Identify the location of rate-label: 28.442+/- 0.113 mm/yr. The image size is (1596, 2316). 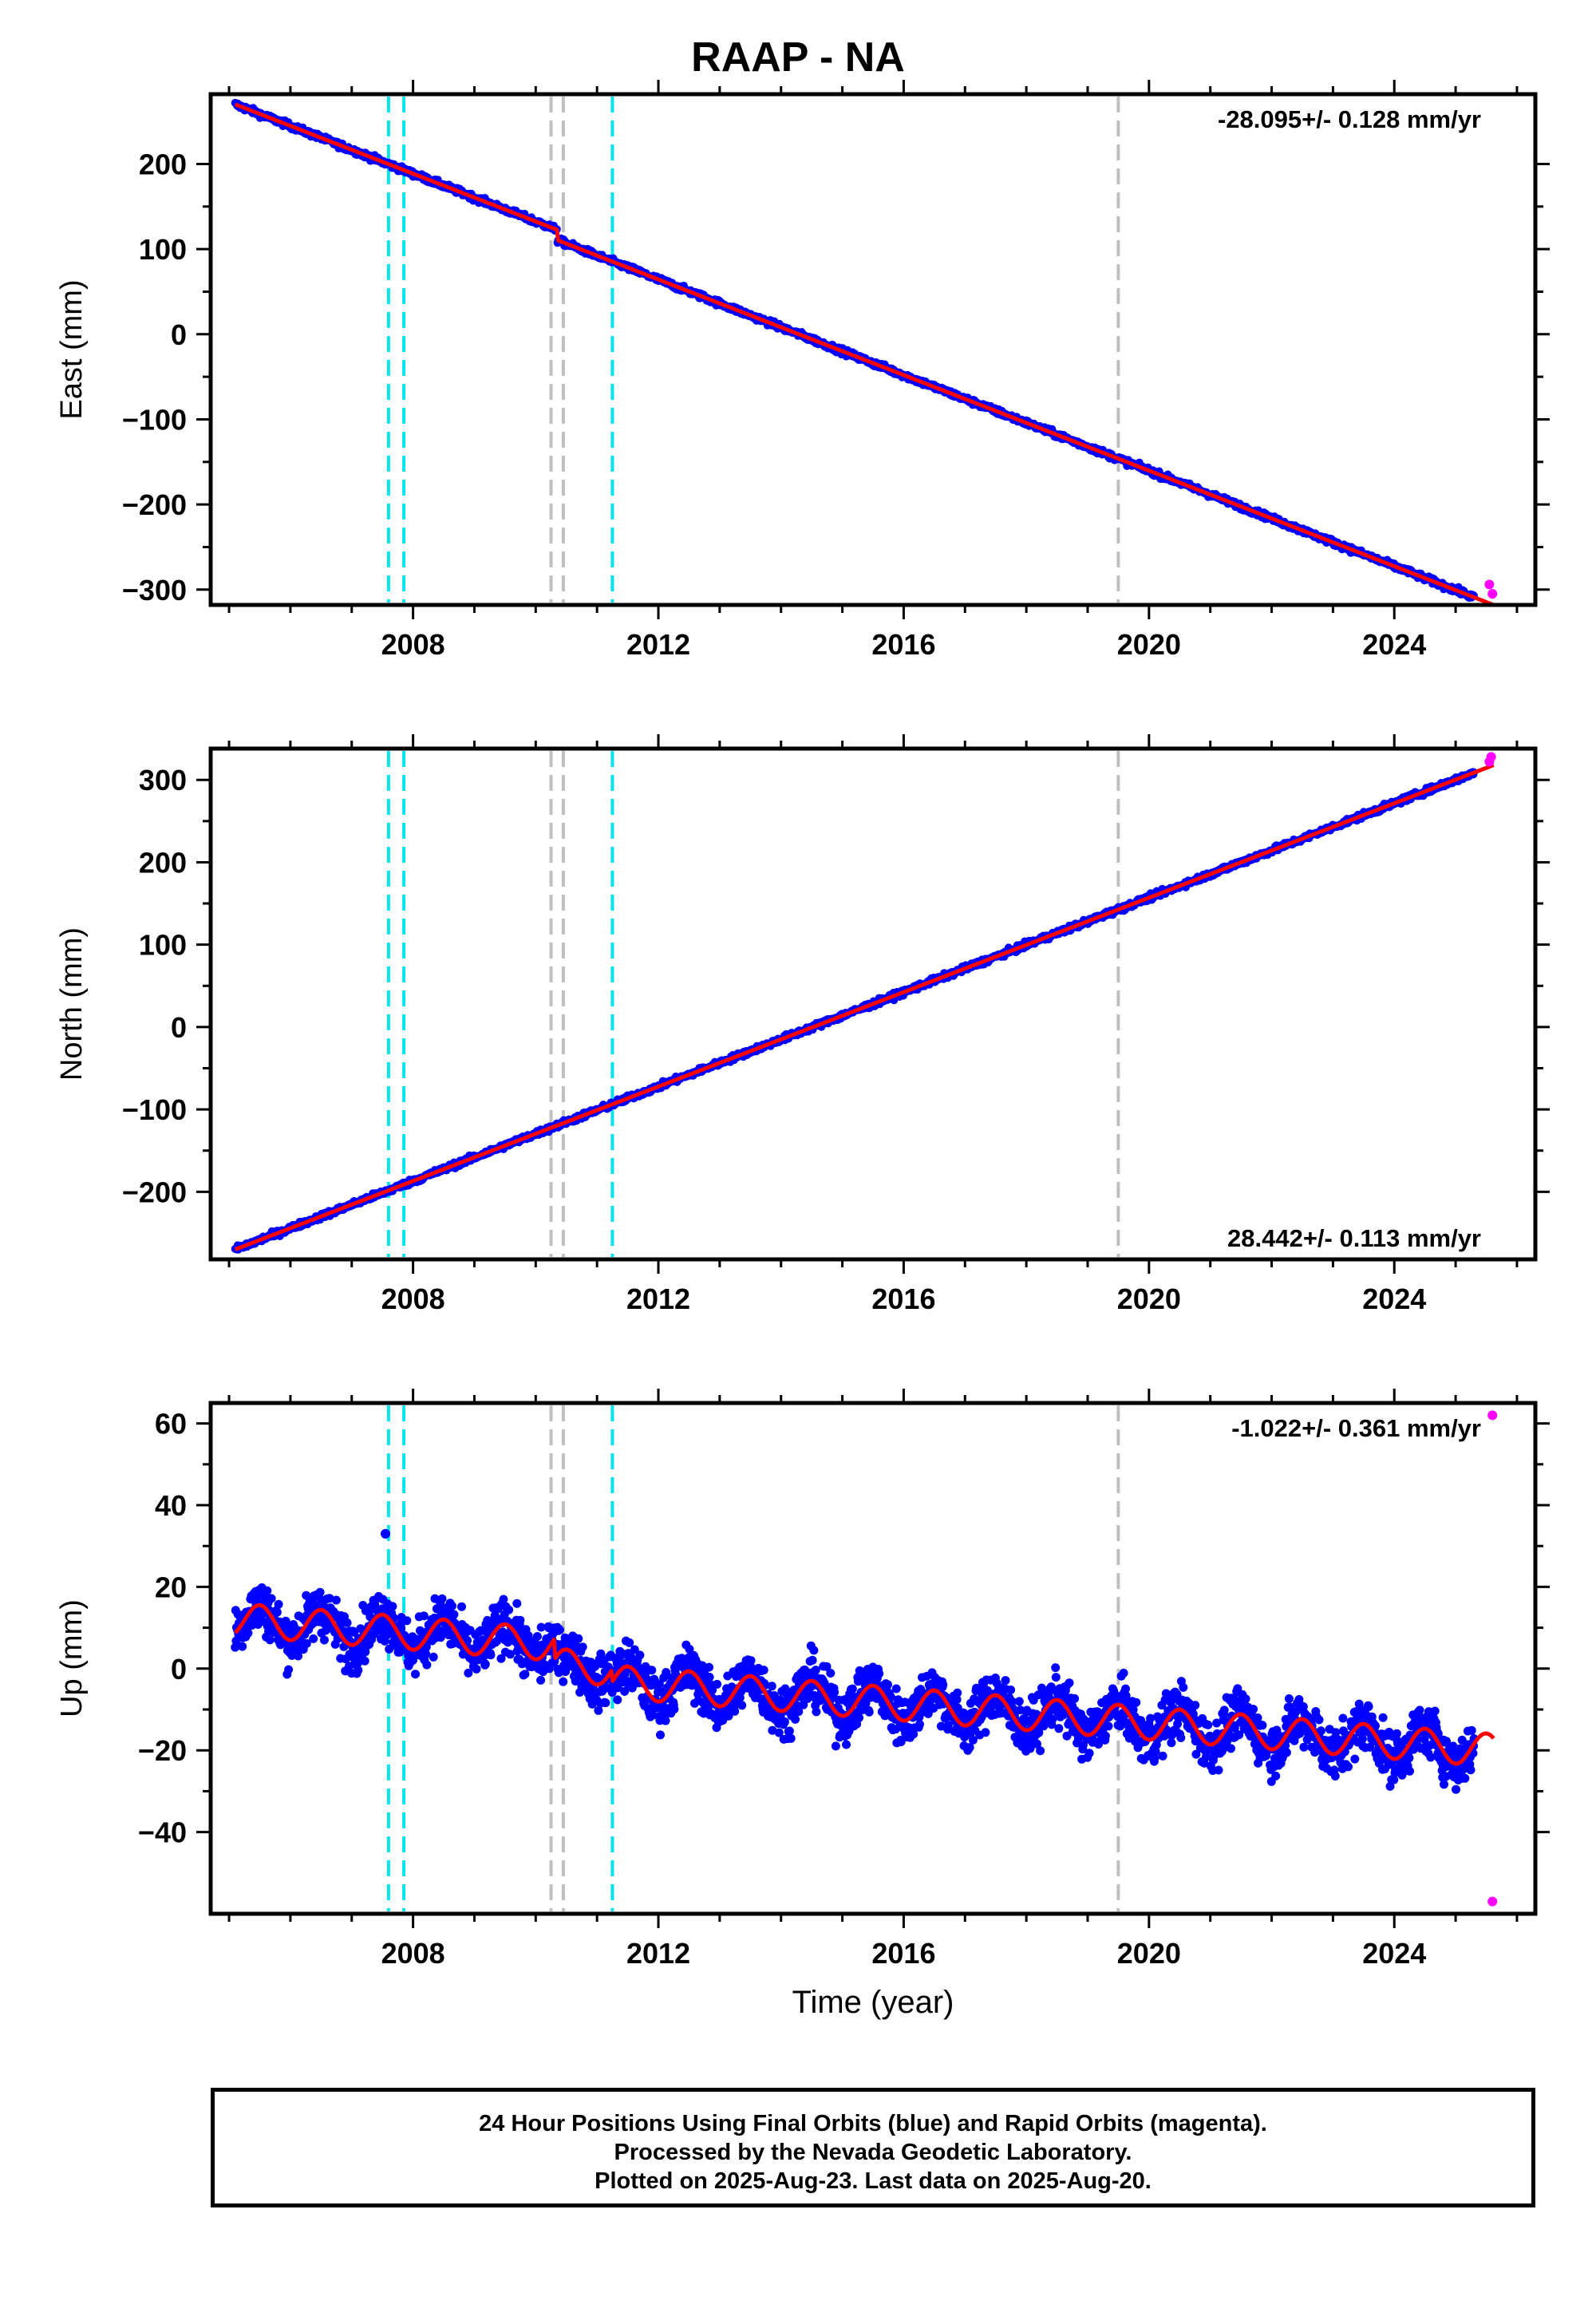
(1354, 1238).